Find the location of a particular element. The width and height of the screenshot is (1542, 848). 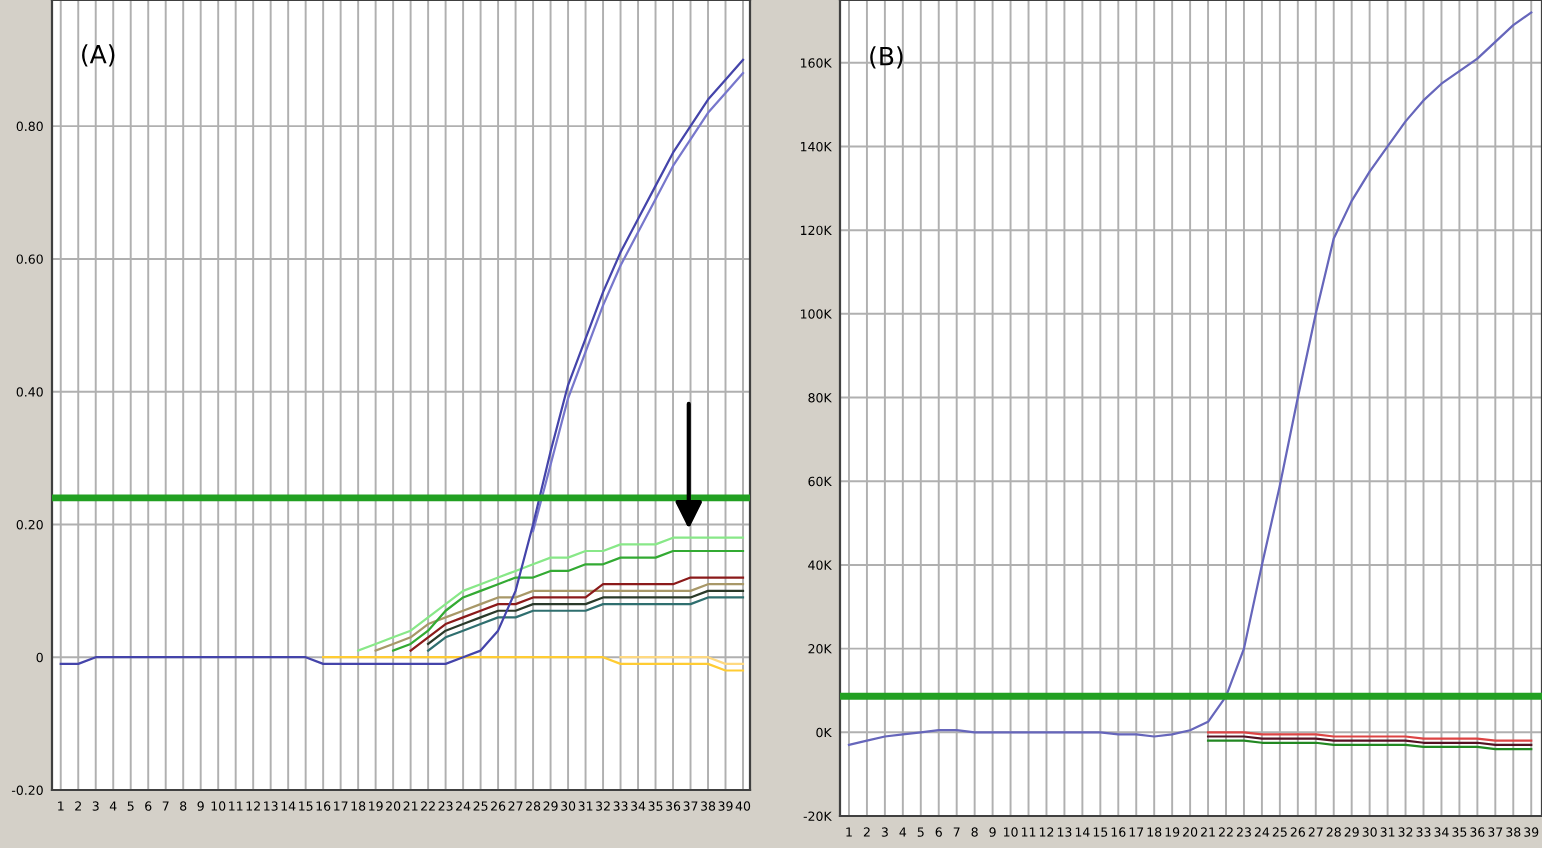

annotation: (A) is located at coordinates (98, 55).